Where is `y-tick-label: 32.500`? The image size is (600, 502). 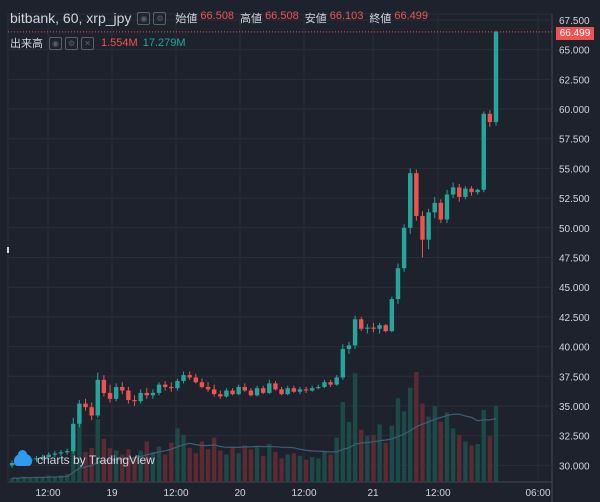
y-tick-label: 32.500 is located at coordinates (574, 437).